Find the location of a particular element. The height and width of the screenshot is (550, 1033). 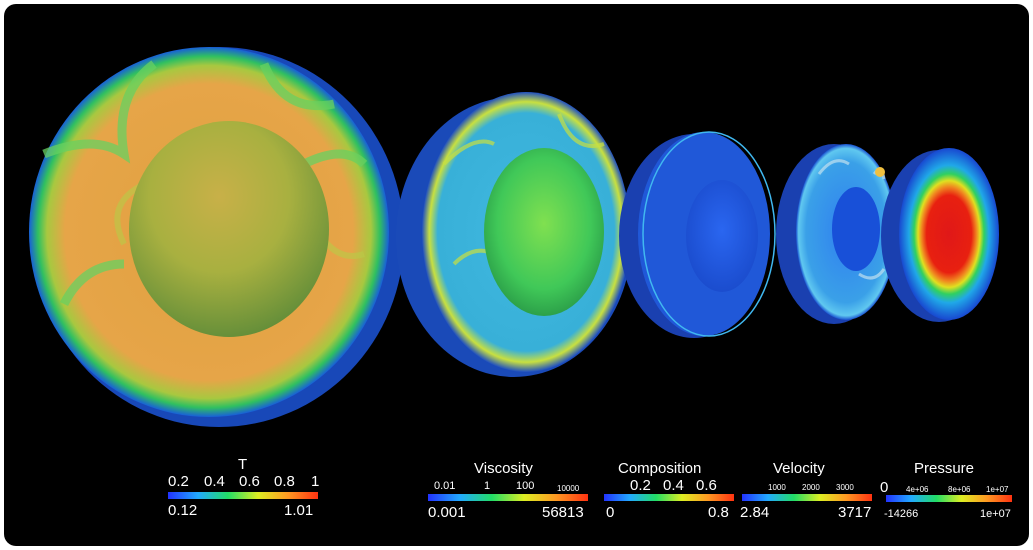

min-label: 0.001 is located at coordinates (447, 512).